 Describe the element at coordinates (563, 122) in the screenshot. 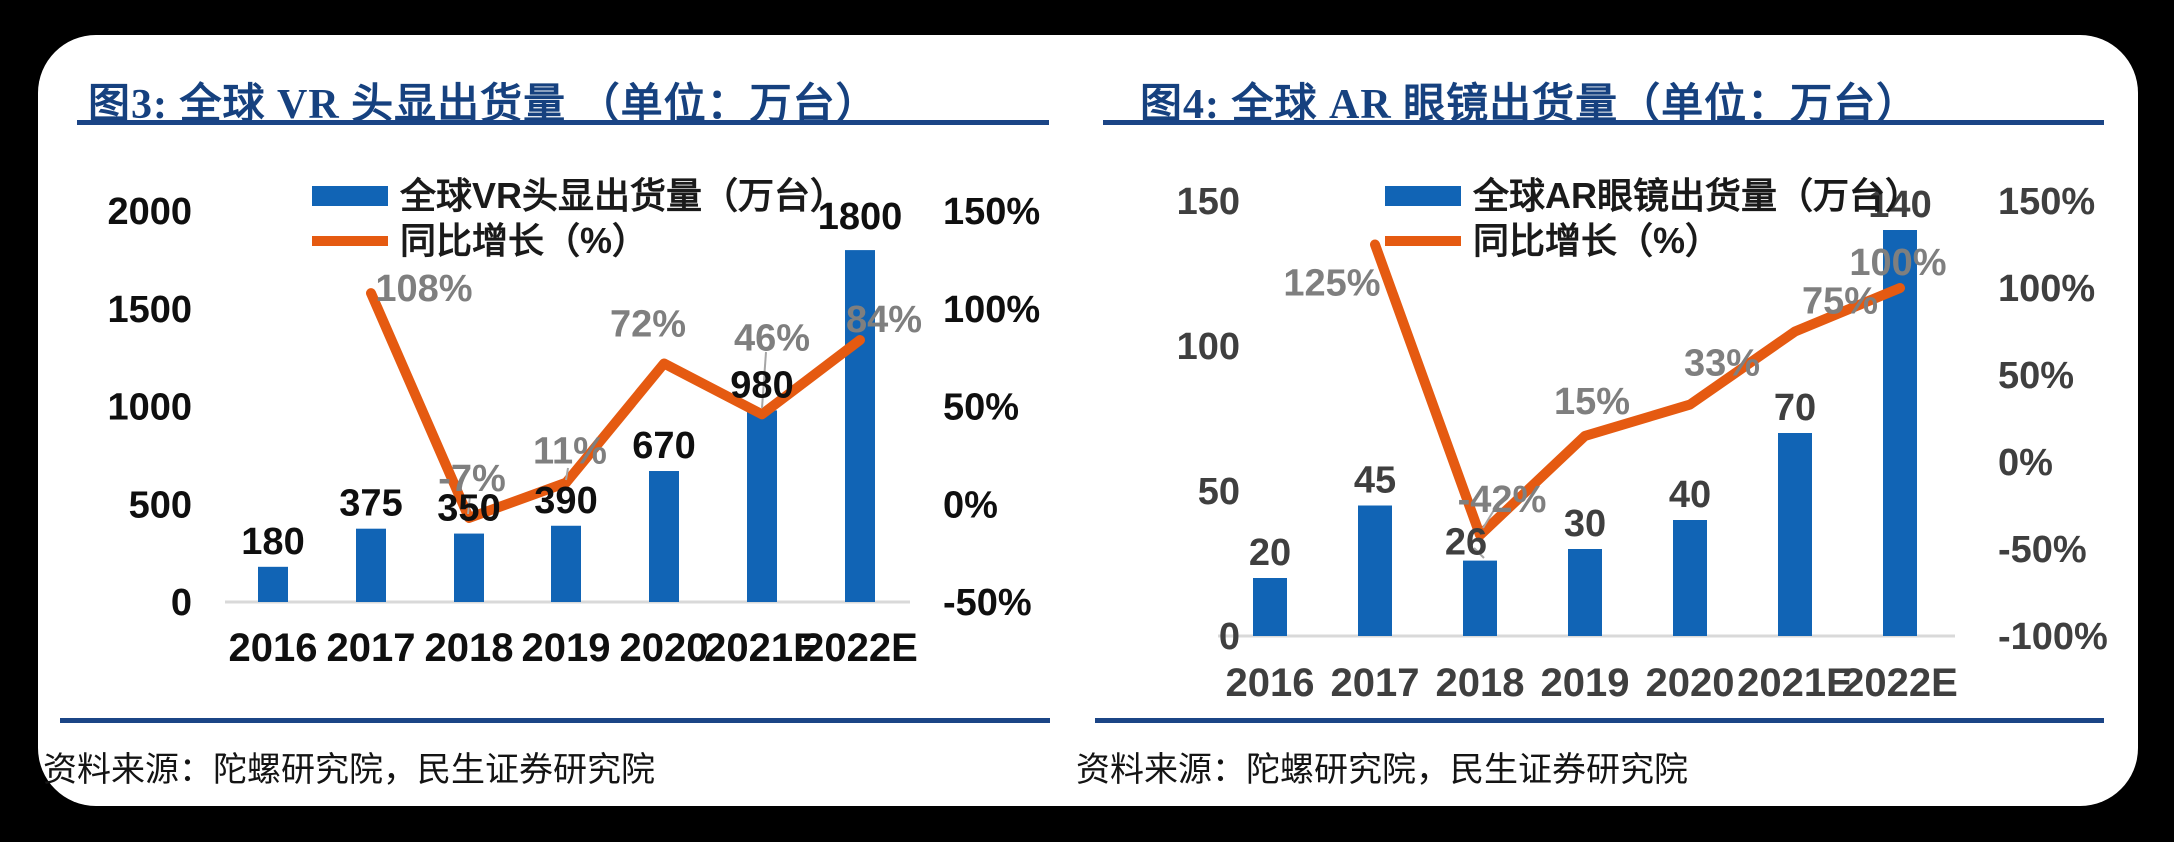

I see `figure3-title-rule` at that location.